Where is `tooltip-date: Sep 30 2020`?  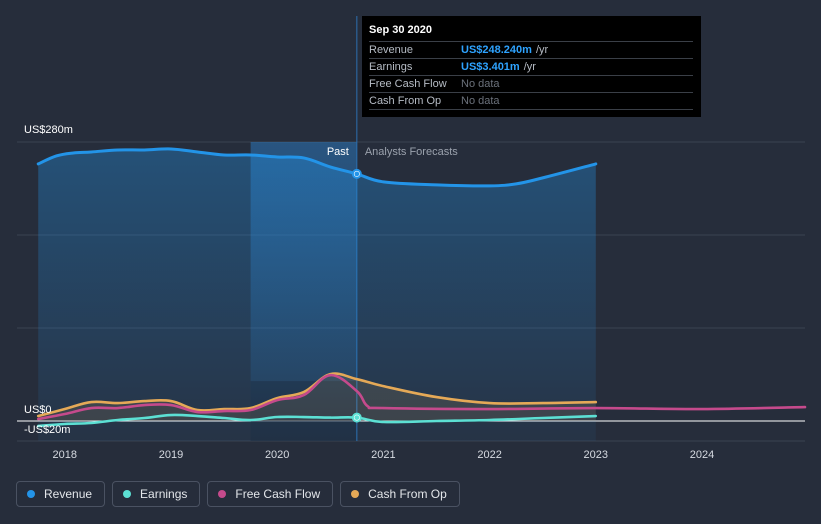
tooltip-date: Sep 30 2020 is located at coordinates (400, 30).